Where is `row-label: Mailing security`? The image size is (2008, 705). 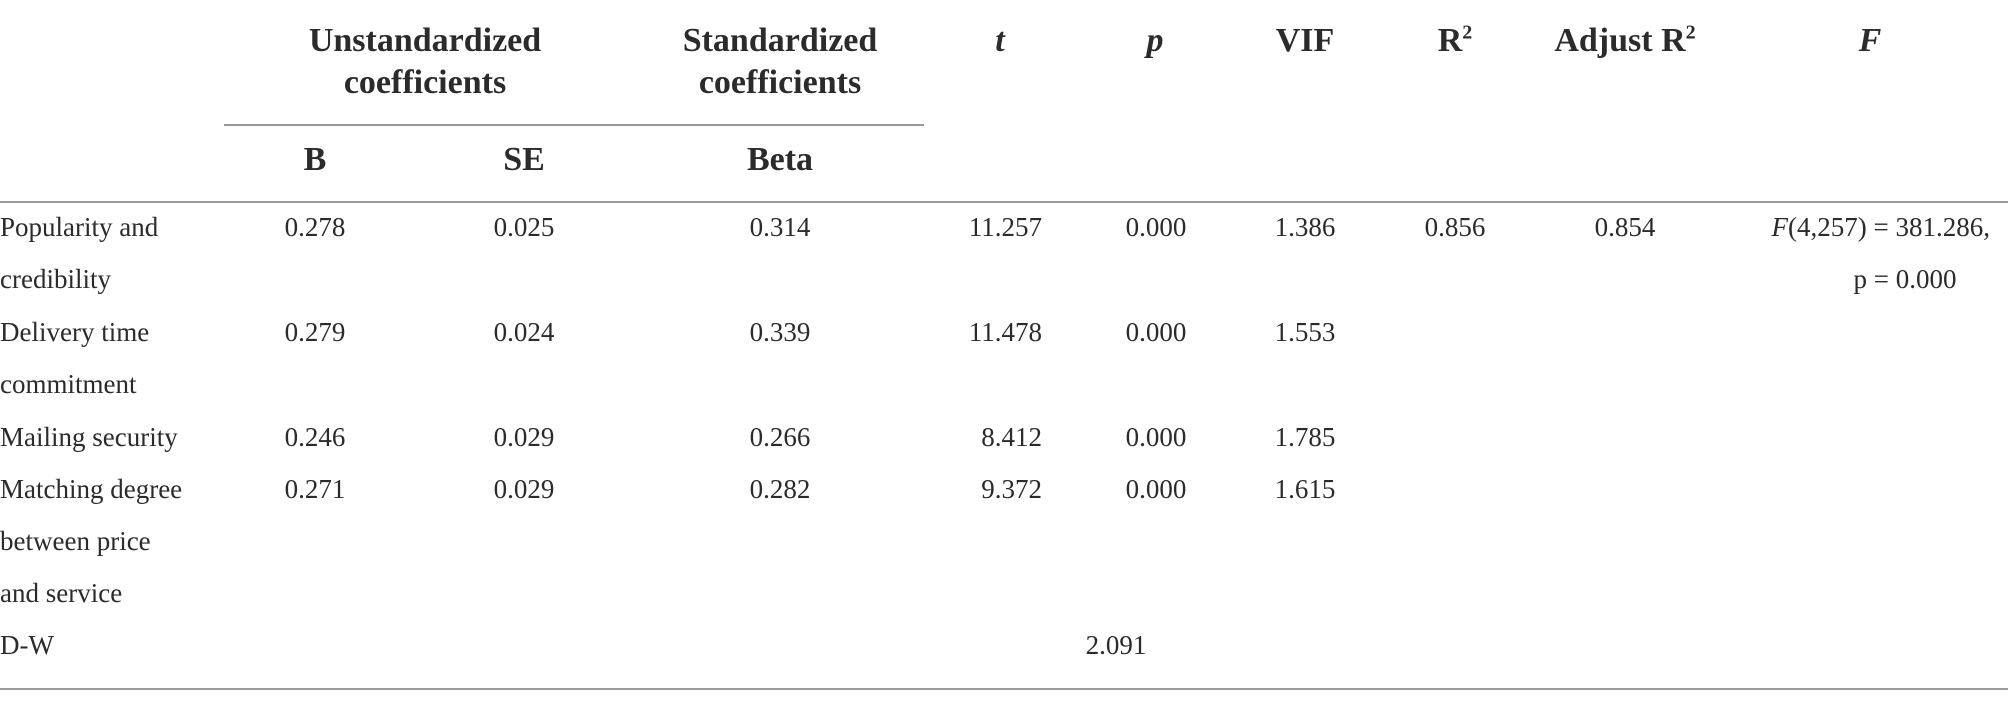 row-label: Mailing security is located at coordinates (110, 446).